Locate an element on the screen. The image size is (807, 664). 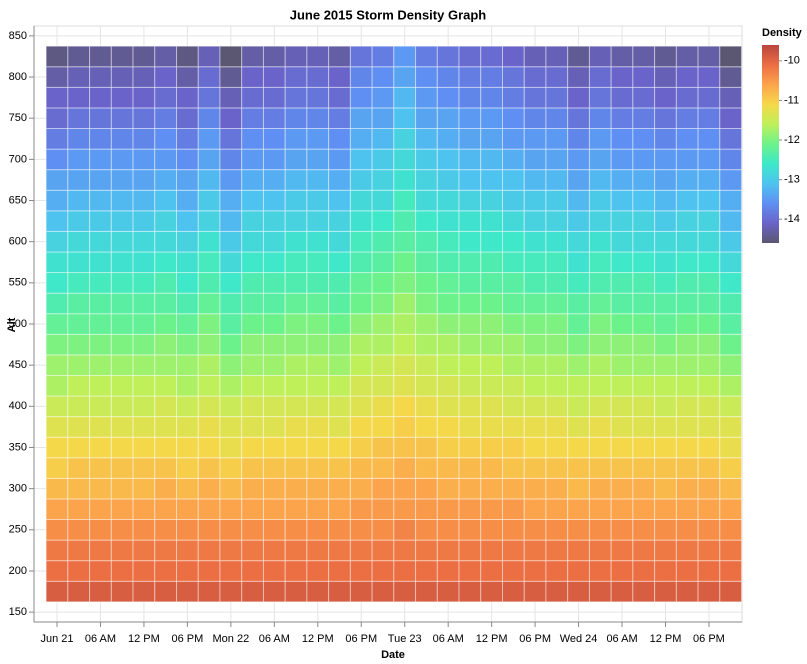
y-axis-label: Alt is located at coordinates (12, 324).